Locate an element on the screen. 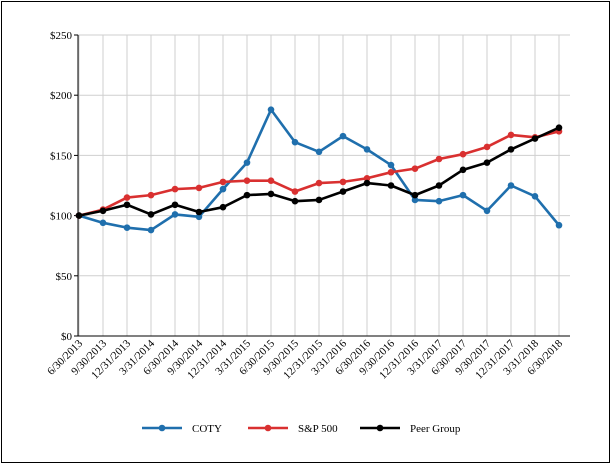 The width and height of the screenshot is (613, 466). legend-label-peer-group: Peer Group is located at coordinates (435, 429).